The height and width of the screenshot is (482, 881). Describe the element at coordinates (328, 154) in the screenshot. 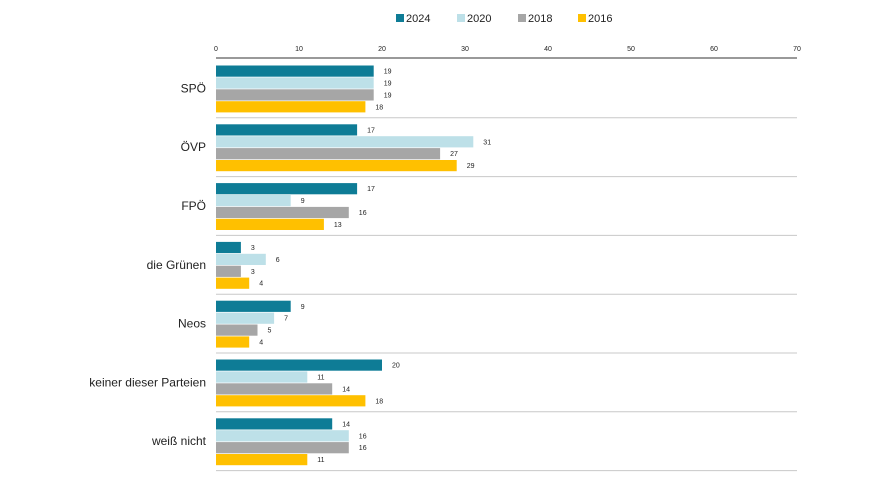

I see `bar-oevp-2018` at that location.